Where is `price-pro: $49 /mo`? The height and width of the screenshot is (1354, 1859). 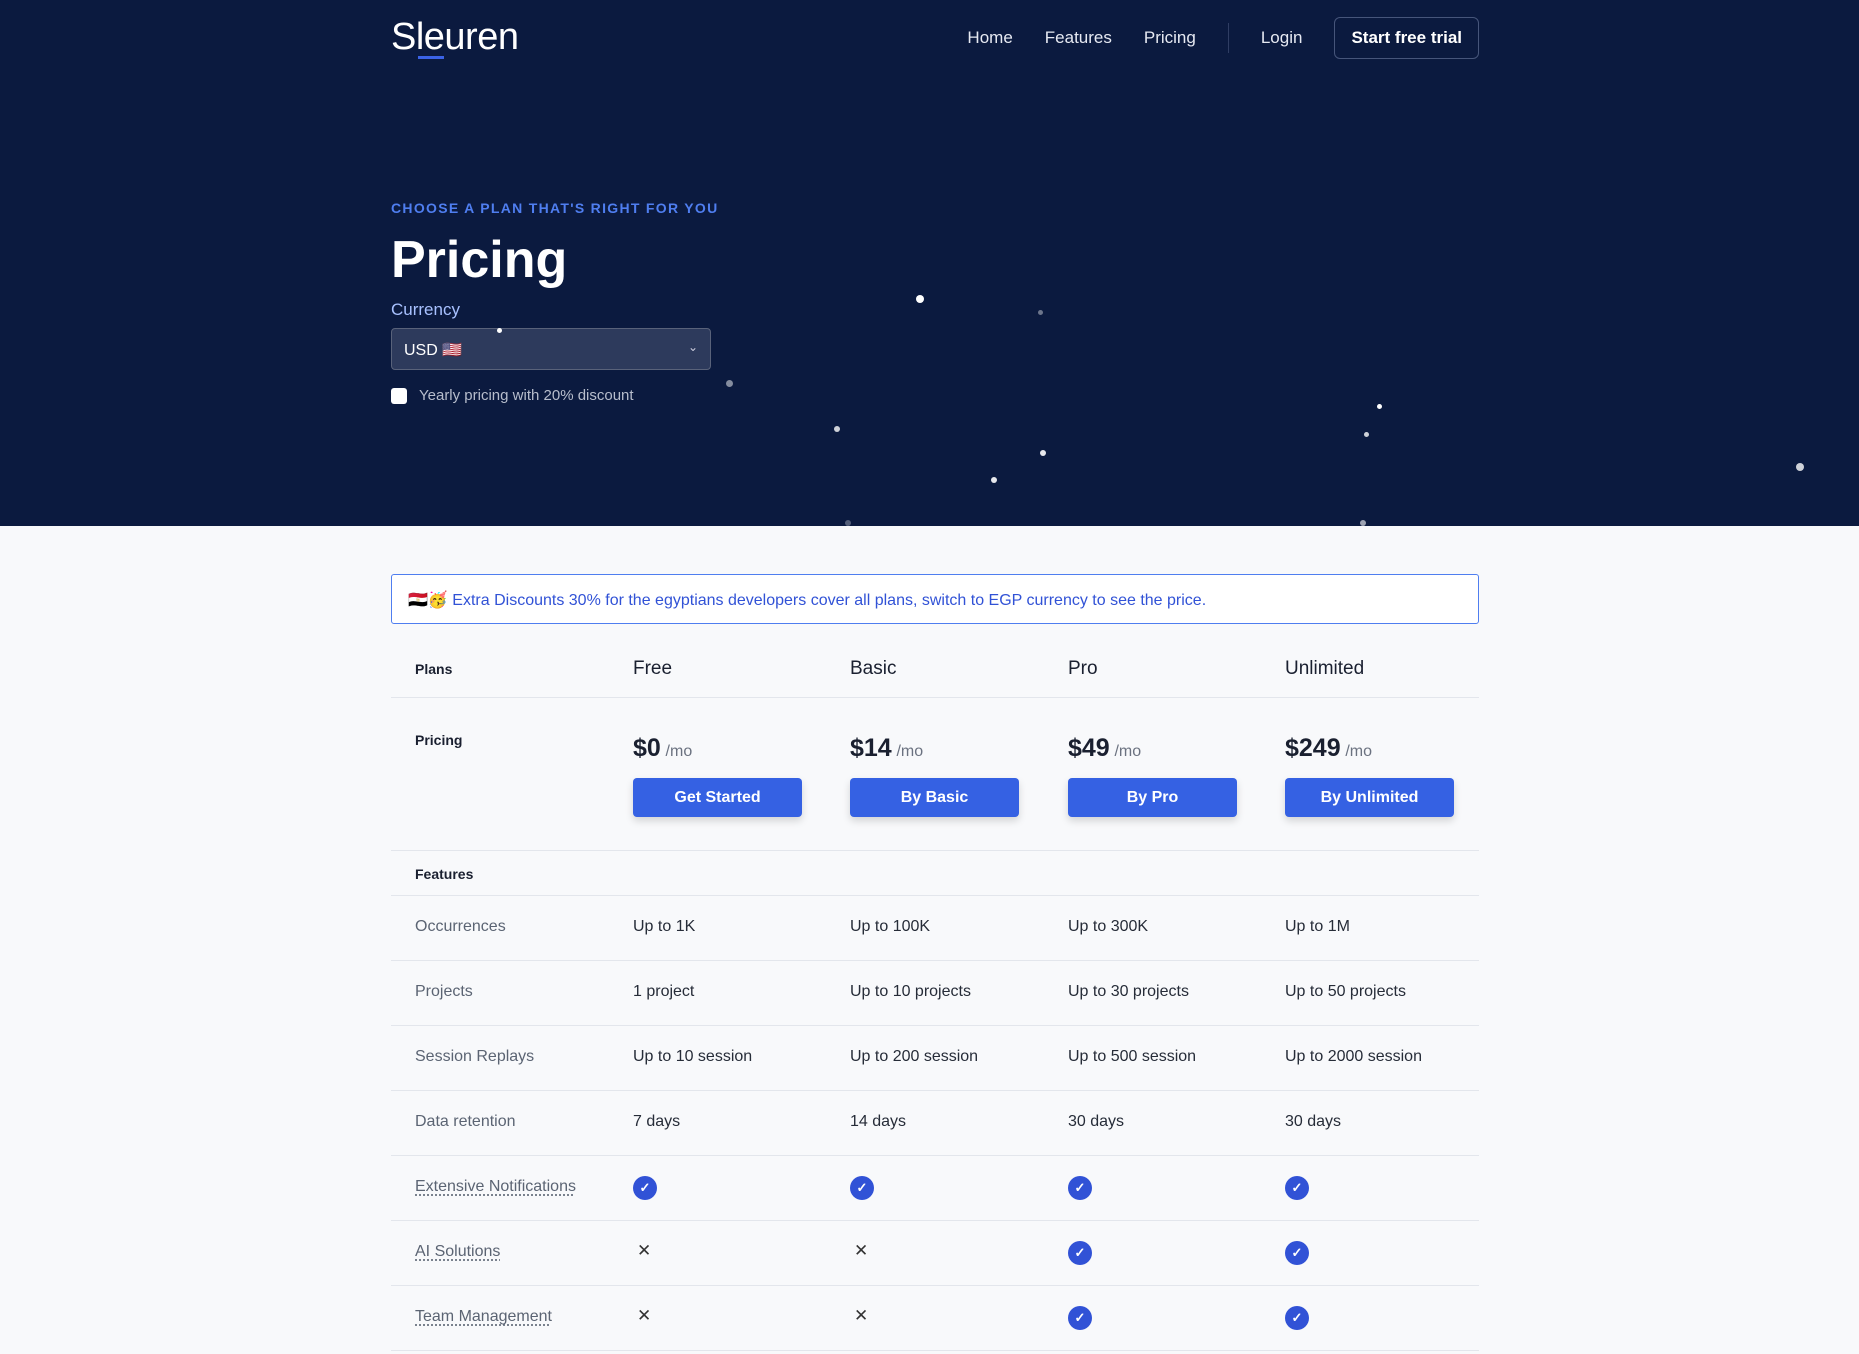
price-pro: $49 /mo is located at coordinates (1104, 748).